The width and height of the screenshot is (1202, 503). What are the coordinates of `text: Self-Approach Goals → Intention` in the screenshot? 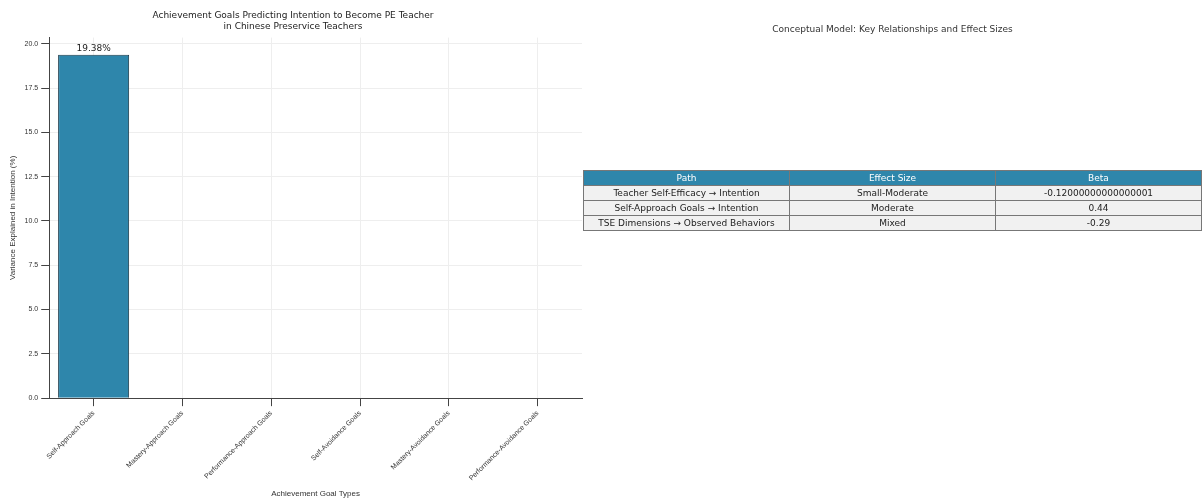 It's located at (686, 208).